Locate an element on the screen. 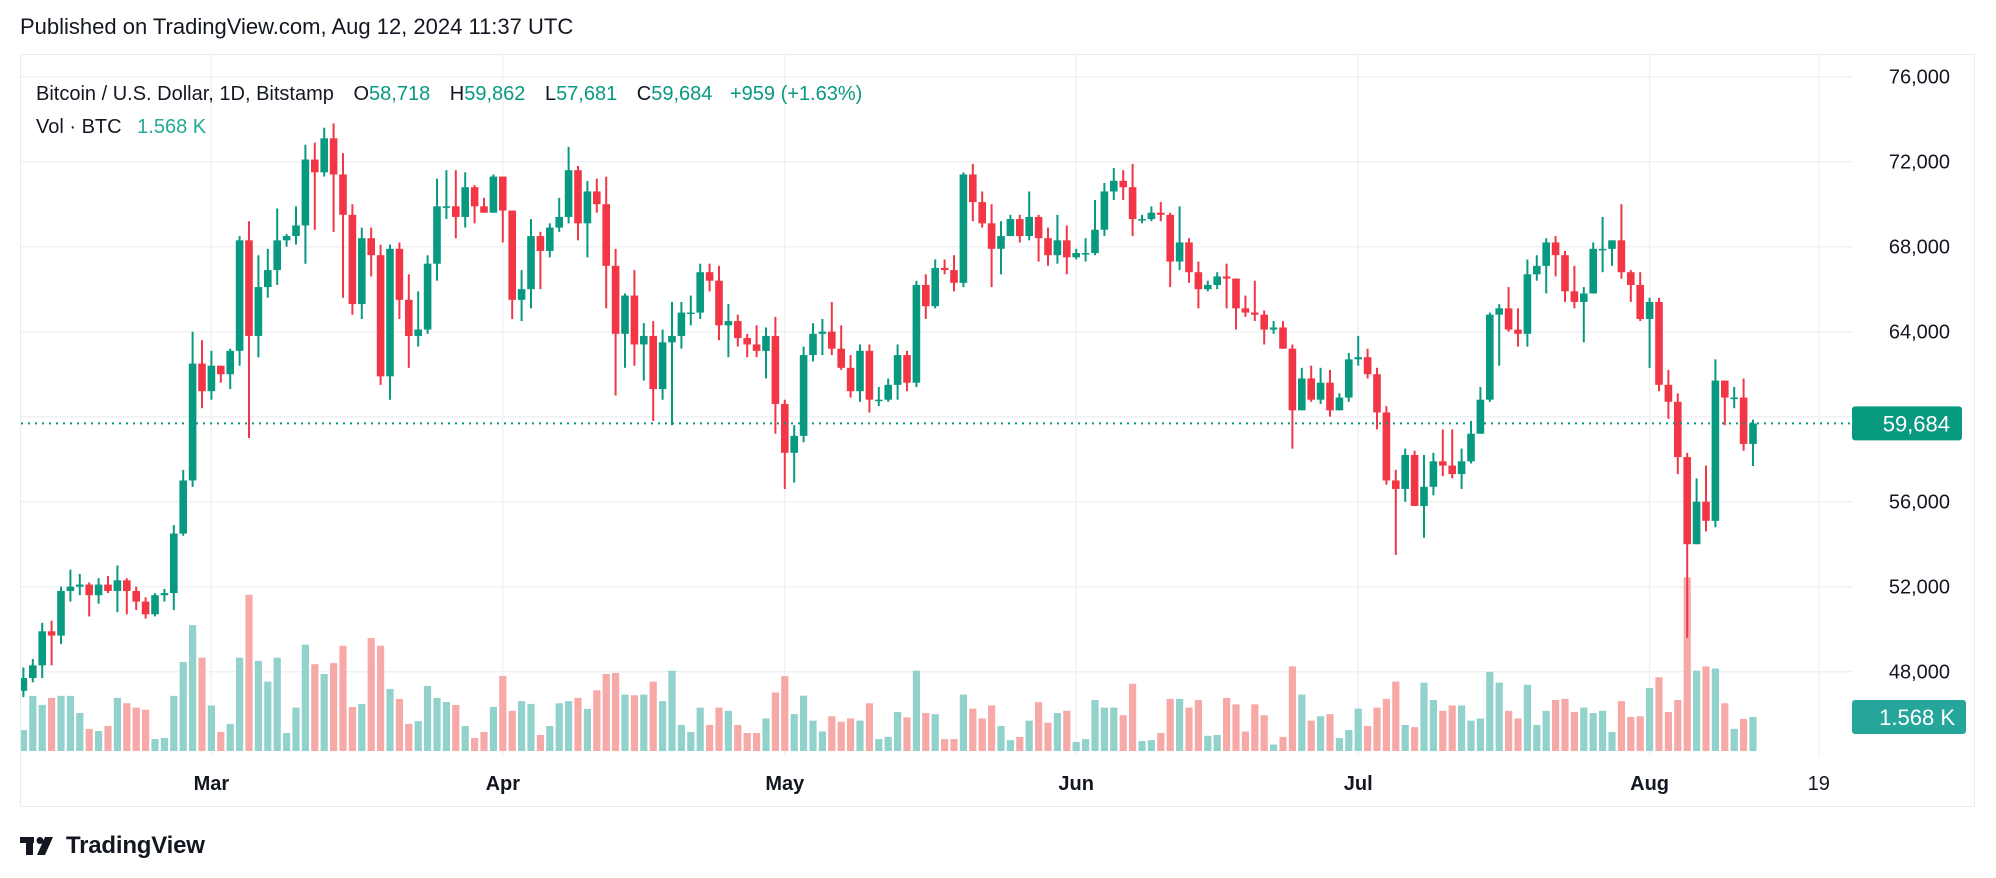 The width and height of the screenshot is (1996, 878). time-tick-label: Jul is located at coordinates (1358, 784).